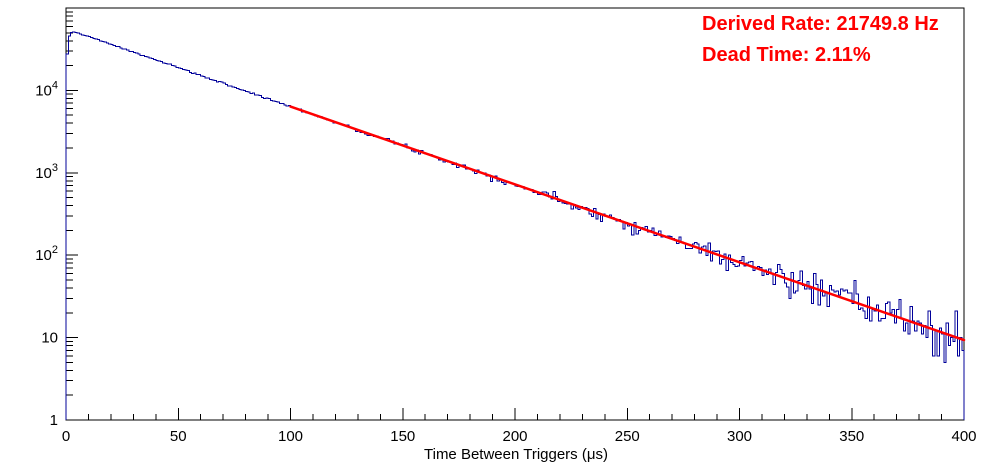 The width and height of the screenshot is (996, 472). What do you see at coordinates (402, 436) in the screenshot?
I see `x-tick-label: 150` at bounding box center [402, 436].